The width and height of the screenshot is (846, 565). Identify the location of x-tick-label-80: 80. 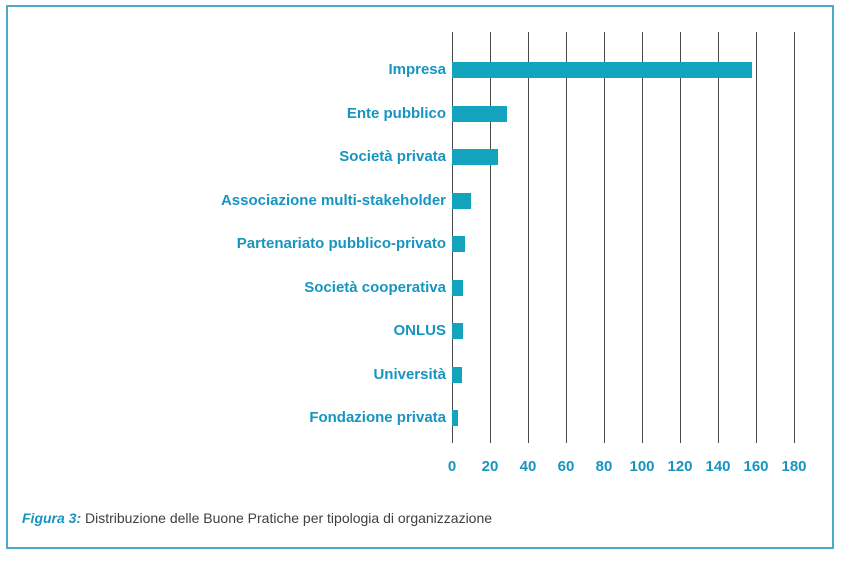
(604, 466).